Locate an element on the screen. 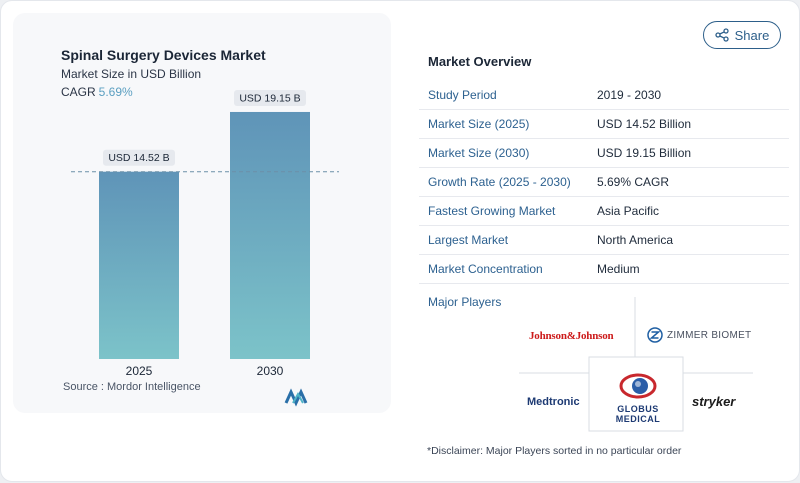 Image resolution: width=800 pixels, height=483 pixels. row-key: Study Period is located at coordinates (462, 95).